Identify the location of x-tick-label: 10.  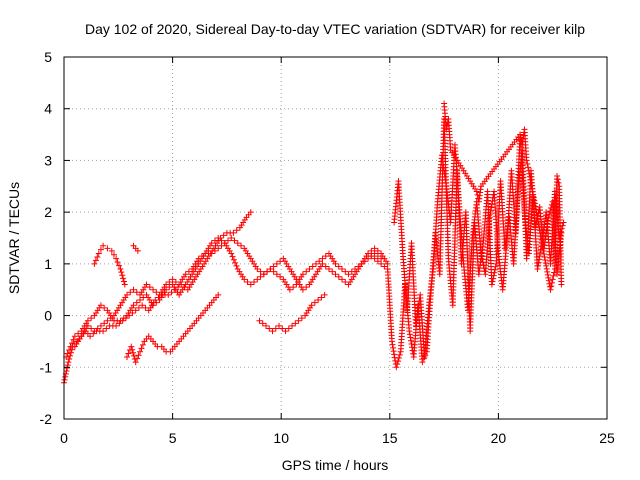
(281, 438).